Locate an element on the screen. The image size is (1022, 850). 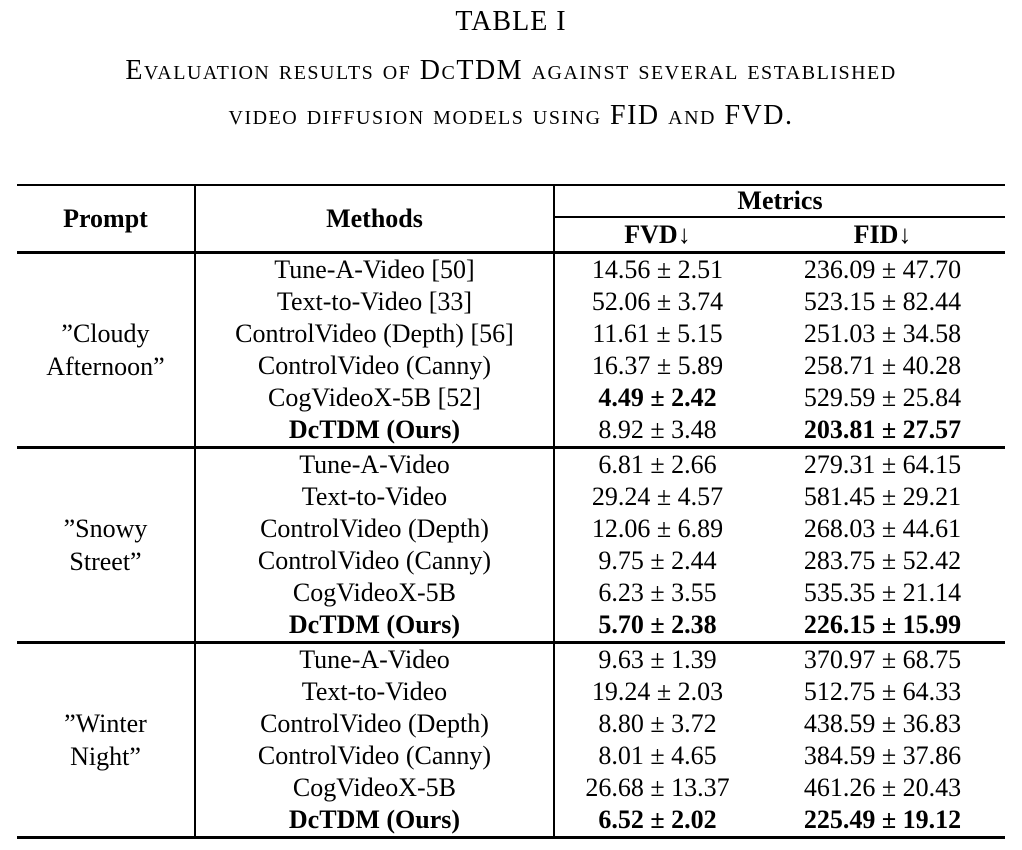
fvd-cell: 6.52 ± 2.02 is located at coordinates (656, 821).